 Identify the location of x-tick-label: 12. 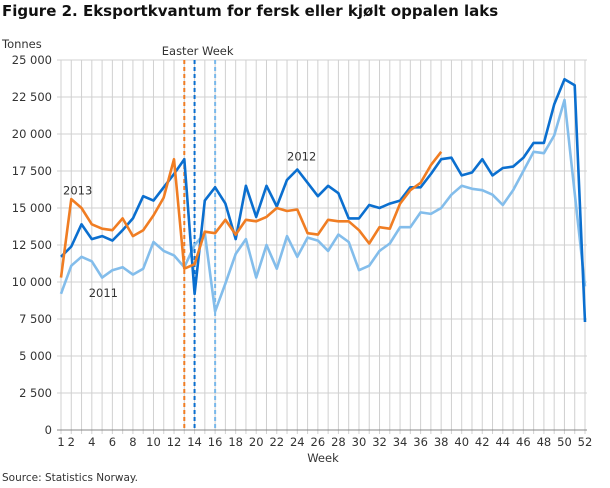
(174, 442).